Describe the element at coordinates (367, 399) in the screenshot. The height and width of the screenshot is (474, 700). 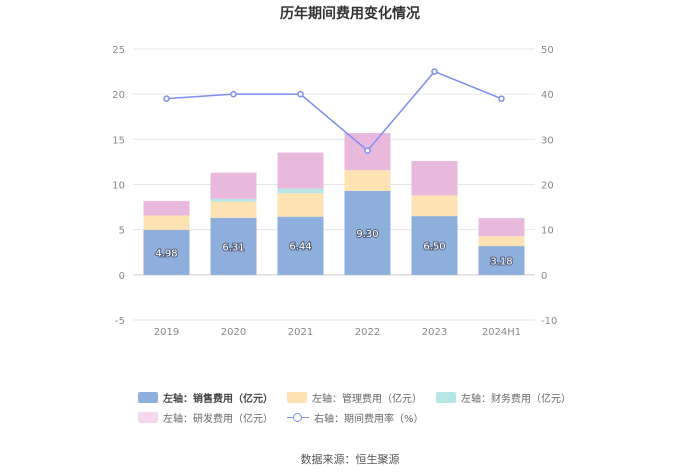
I see `legend-label-admin: 左轴：管理费用（亿元）` at that location.